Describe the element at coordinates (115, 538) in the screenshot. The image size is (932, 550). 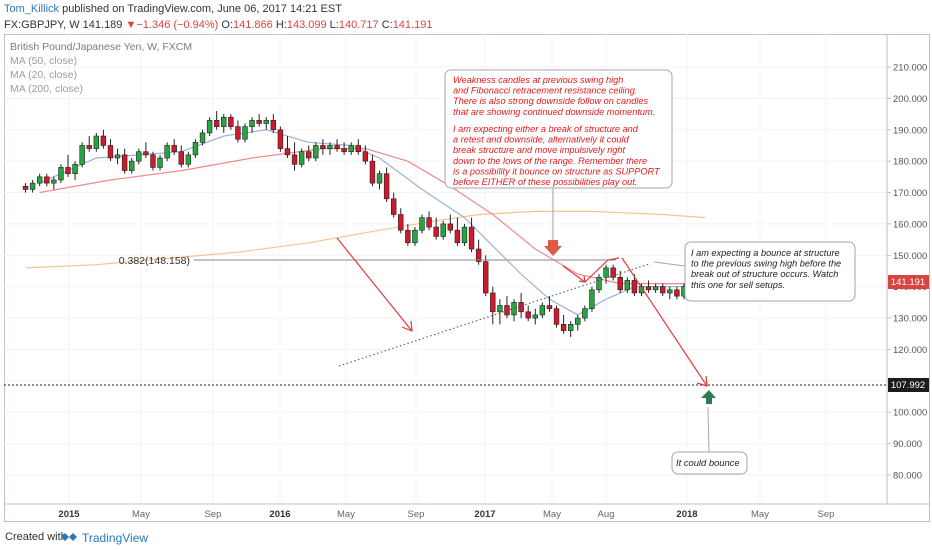
I see `tradingview-brand-link: TradingView` at that location.